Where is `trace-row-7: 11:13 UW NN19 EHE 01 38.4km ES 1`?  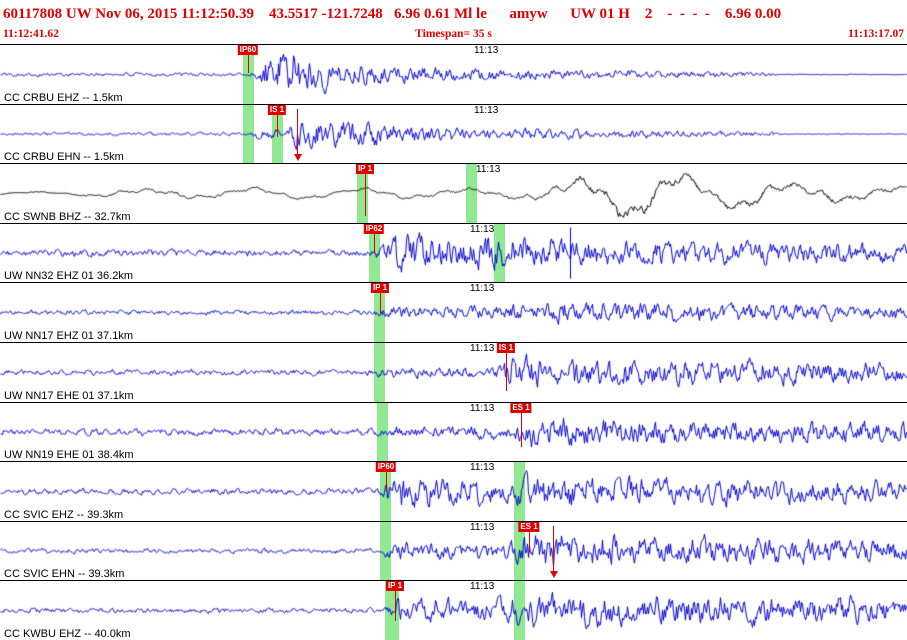 trace-row-7: 11:13 UW NN19 EHE 01 38.4km ES 1 is located at coordinates (453, 432).